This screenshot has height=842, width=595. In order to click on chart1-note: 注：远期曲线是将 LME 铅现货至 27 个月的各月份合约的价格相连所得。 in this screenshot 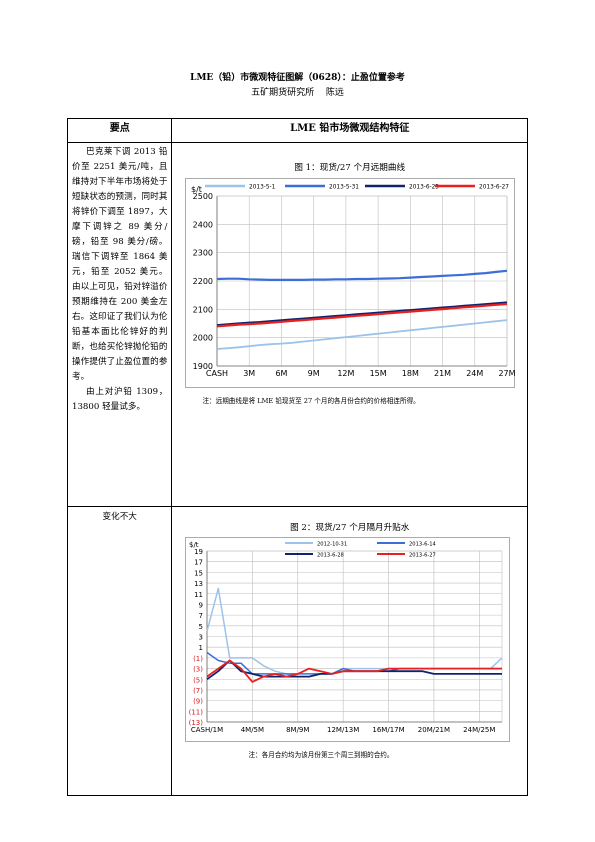, I will do `click(311, 401)`.